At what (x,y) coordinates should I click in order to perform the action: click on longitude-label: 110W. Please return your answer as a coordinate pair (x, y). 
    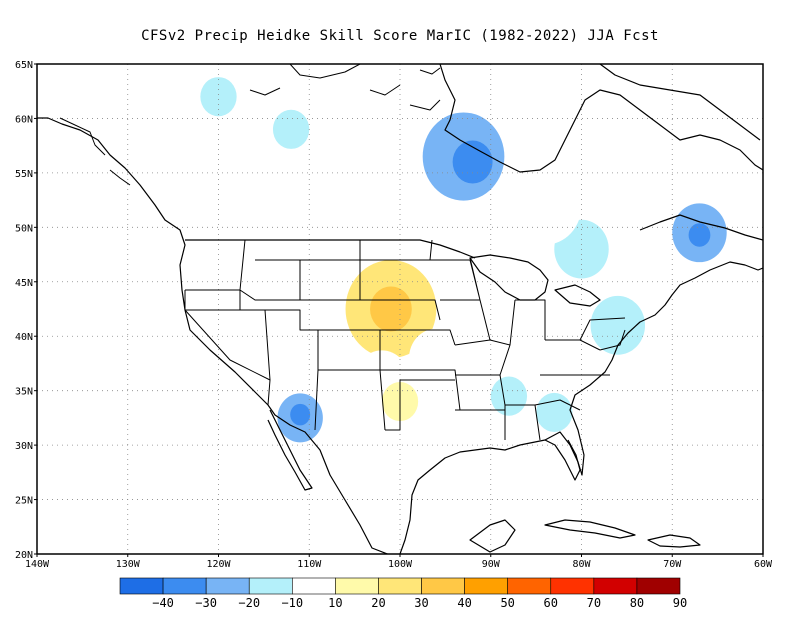
    Looking at the image, I should click on (309, 564).